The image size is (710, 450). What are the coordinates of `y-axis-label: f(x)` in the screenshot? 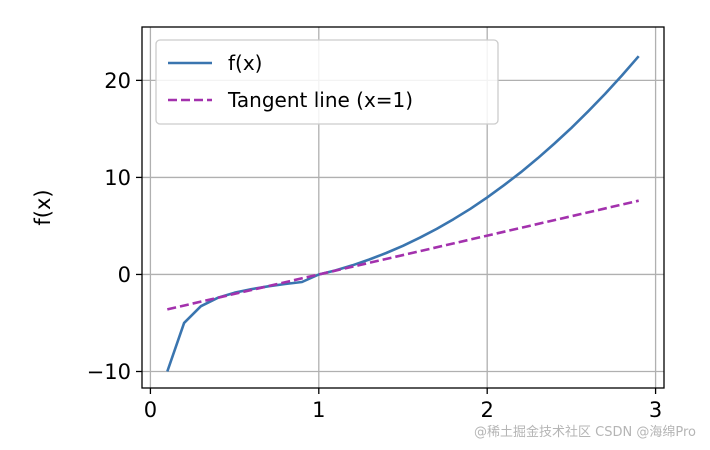 It's located at (43, 207).